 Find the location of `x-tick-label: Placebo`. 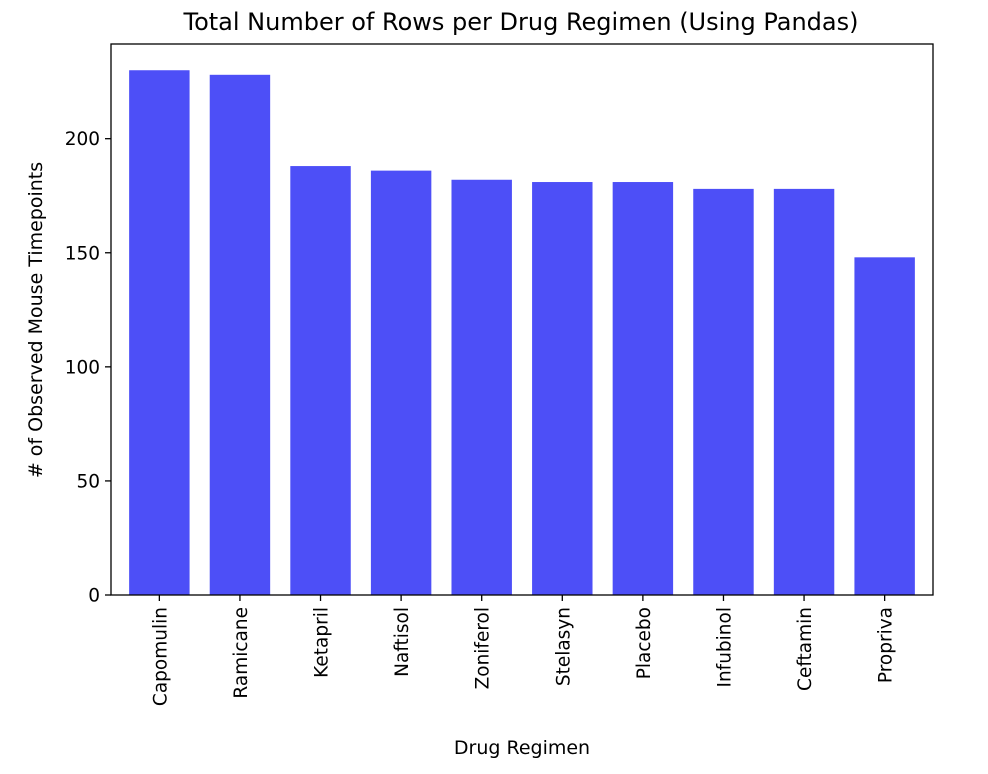

x-tick-label: Placebo is located at coordinates (644, 643).